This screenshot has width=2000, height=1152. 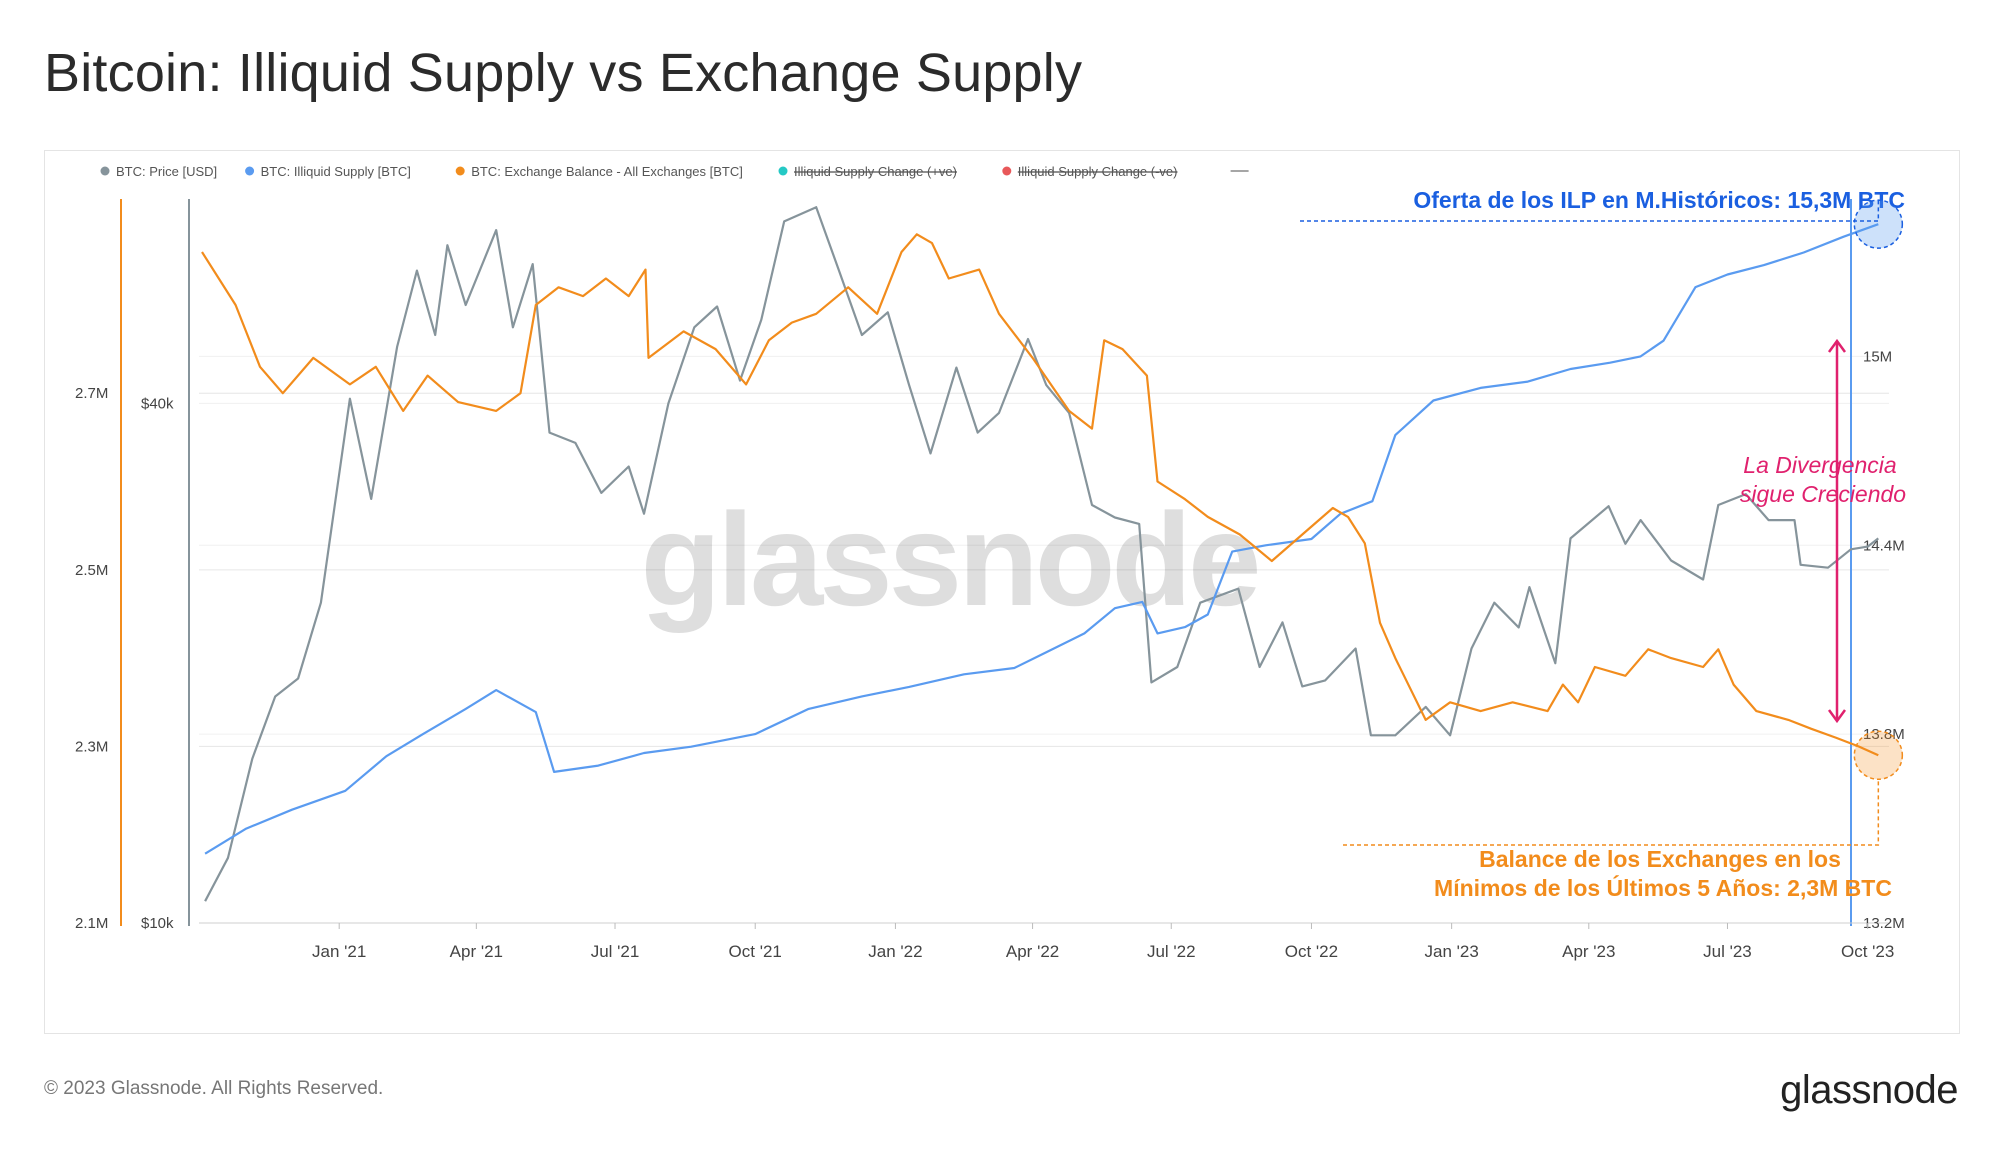 What do you see at coordinates (1660, 859) in the screenshot?
I see `exchange-low-annotation-line1: Balance de los Exchanges en los` at bounding box center [1660, 859].